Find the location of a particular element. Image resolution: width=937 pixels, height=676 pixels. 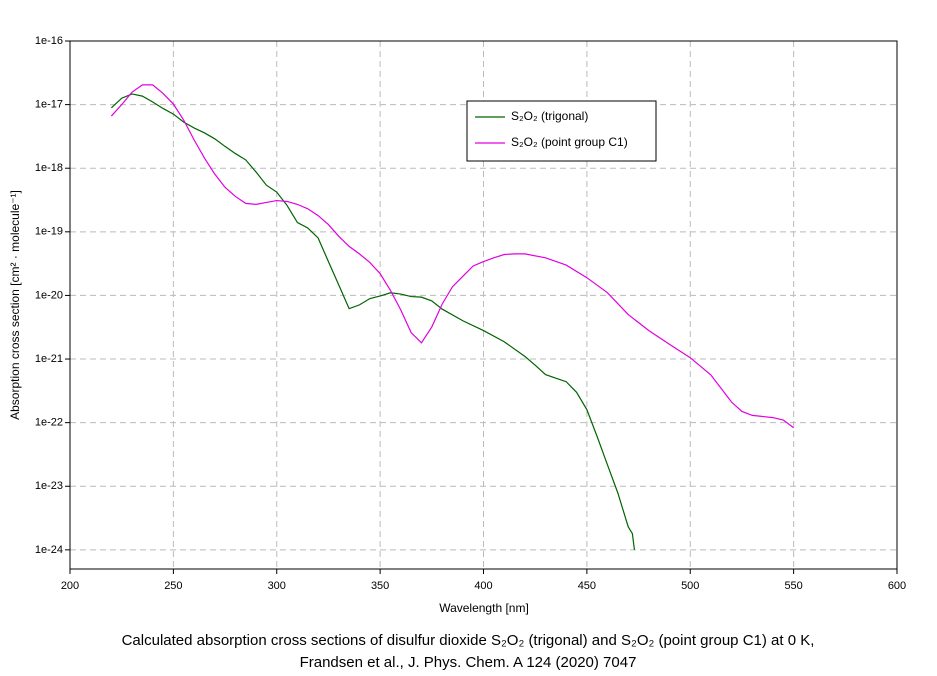

legend-label: S₂O₂ (trigonal) is located at coordinates (549, 116).